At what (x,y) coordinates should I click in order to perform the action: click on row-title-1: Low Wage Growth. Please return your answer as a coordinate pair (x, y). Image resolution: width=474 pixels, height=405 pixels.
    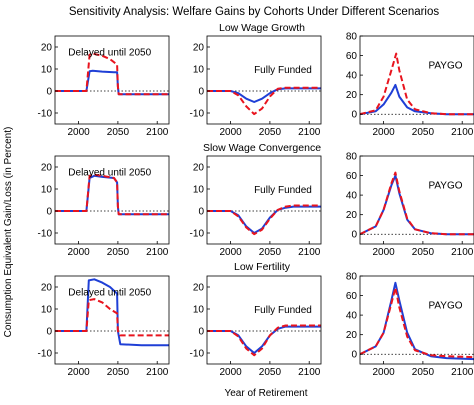
    Looking at the image, I should click on (262, 28).